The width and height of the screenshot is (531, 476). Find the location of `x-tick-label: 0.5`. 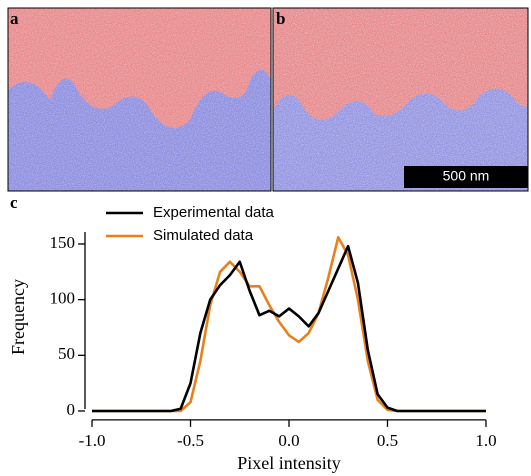

x-tick-label: 0.5 is located at coordinates (387, 440).